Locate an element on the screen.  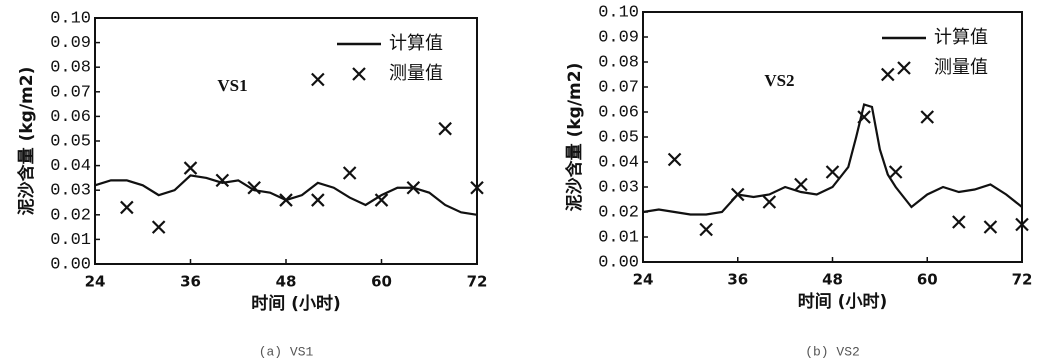
y-tick-label: 0.02 is located at coordinates (70, 215).